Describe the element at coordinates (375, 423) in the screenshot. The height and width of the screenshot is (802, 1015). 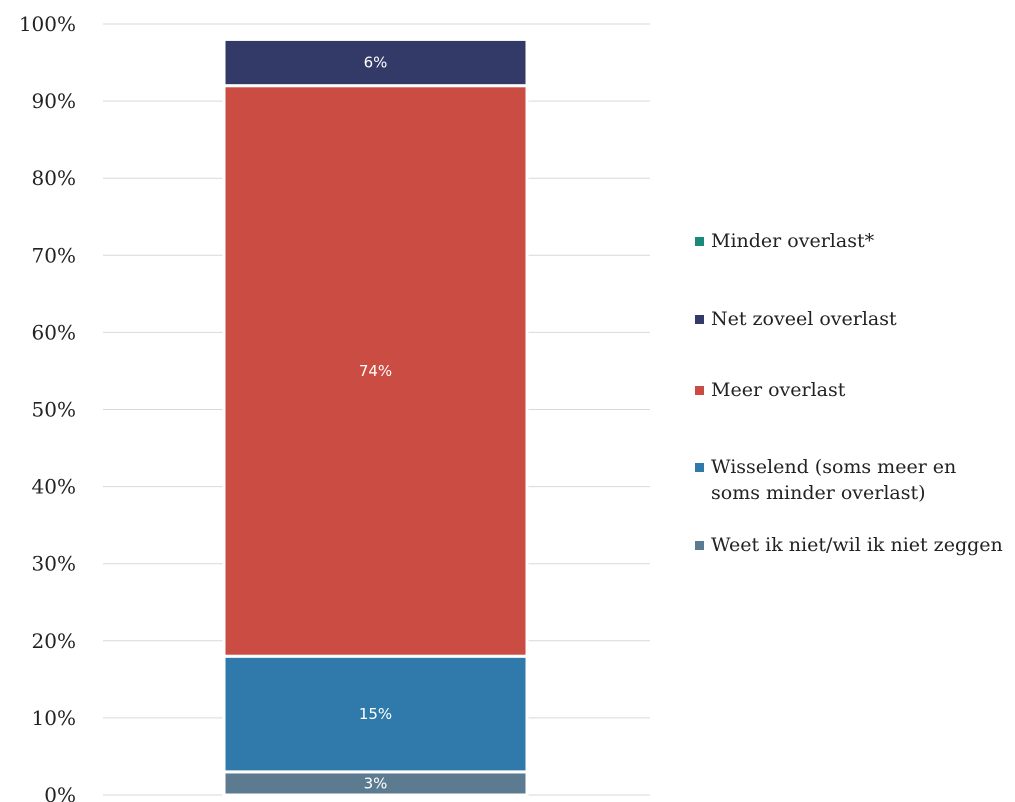
I see `segment-labels: 3% 15% 74% 6%` at that location.